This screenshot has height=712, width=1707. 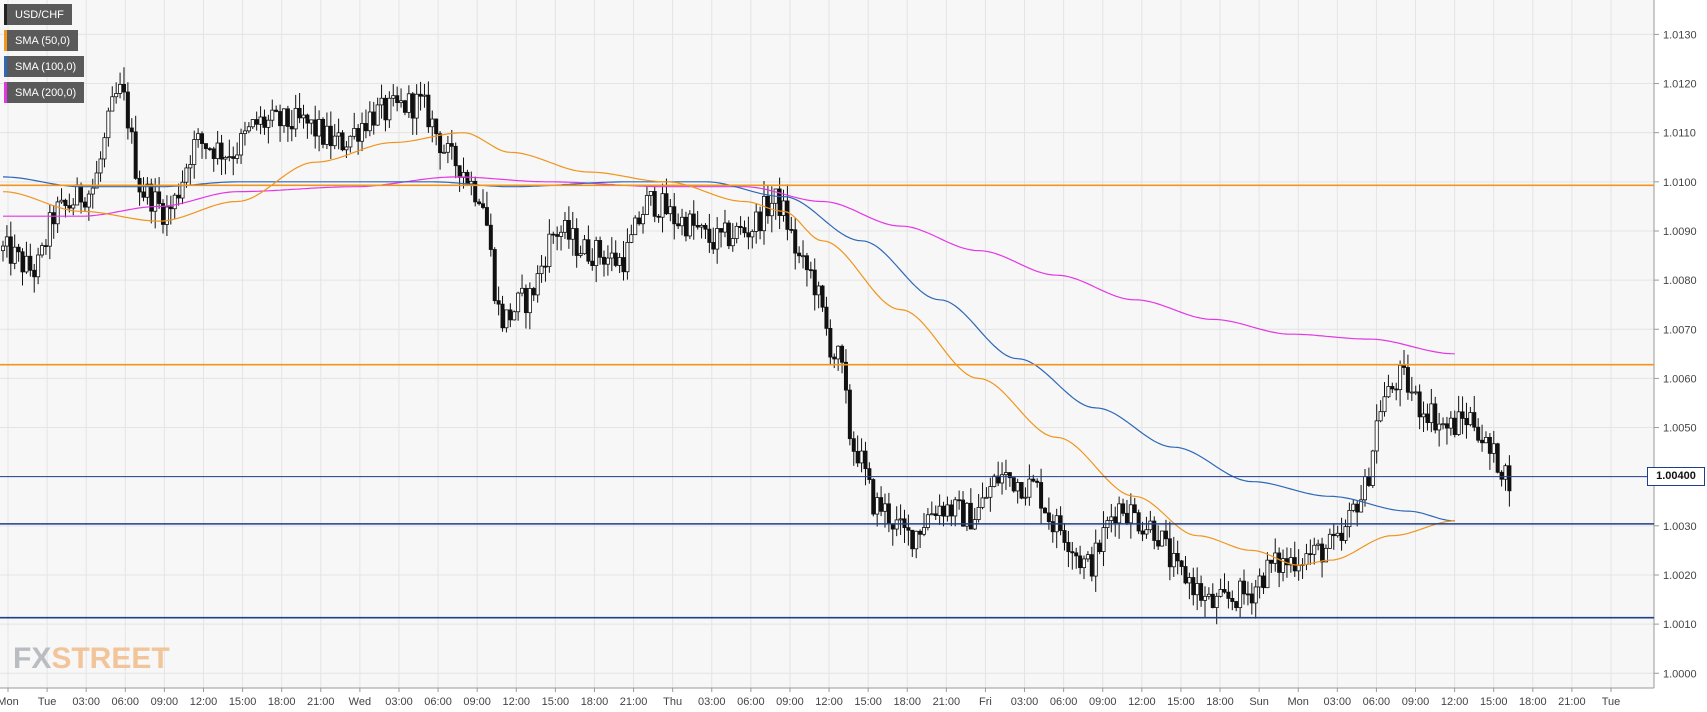 I want to click on legend-item-sma50: SMA (50,0), so click(x=41, y=40).